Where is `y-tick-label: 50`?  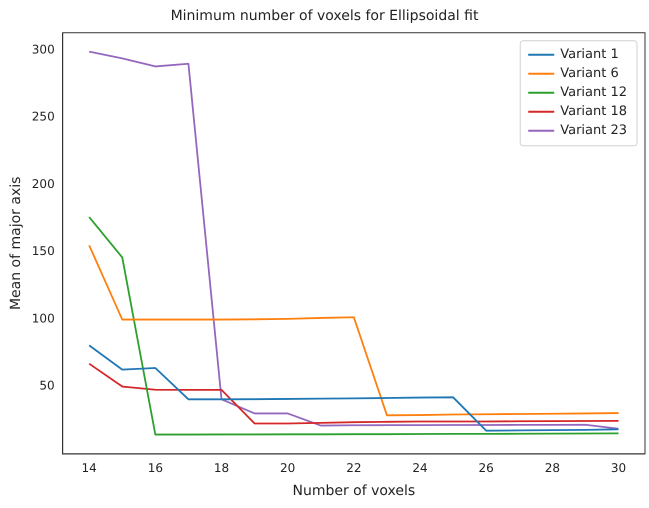 y-tick-label: 50 is located at coordinates (47, 385).